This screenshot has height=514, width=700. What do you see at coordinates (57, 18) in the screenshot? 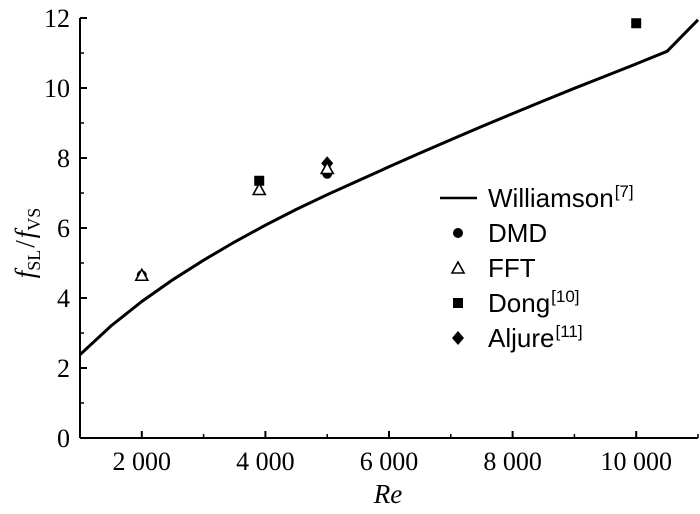
I see `y-tick-label: 12` at bounding box center [57, 18].